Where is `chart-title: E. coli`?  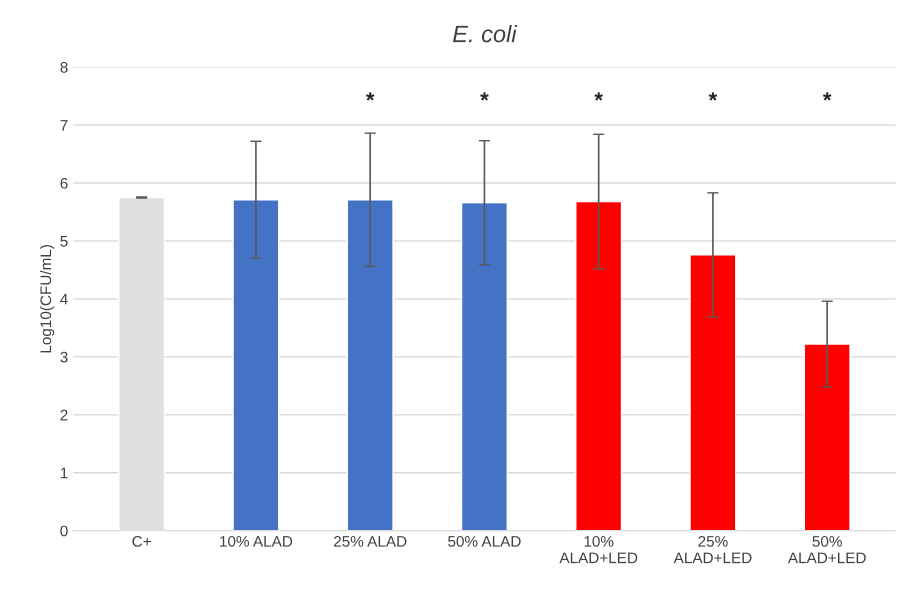
chart-title: E. coli is located at coordinates (485, 33).